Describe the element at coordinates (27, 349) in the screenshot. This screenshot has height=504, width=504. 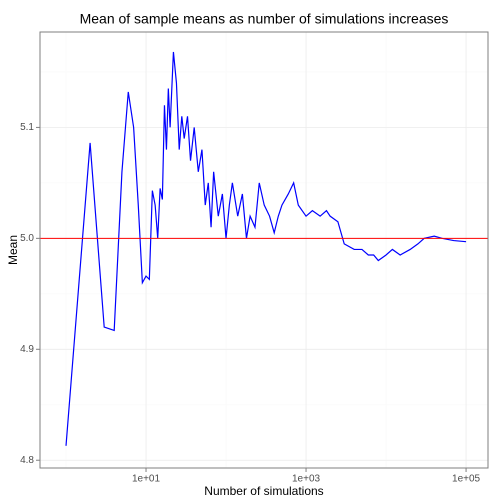
I see `y-tick-label: 4.9` at that location.